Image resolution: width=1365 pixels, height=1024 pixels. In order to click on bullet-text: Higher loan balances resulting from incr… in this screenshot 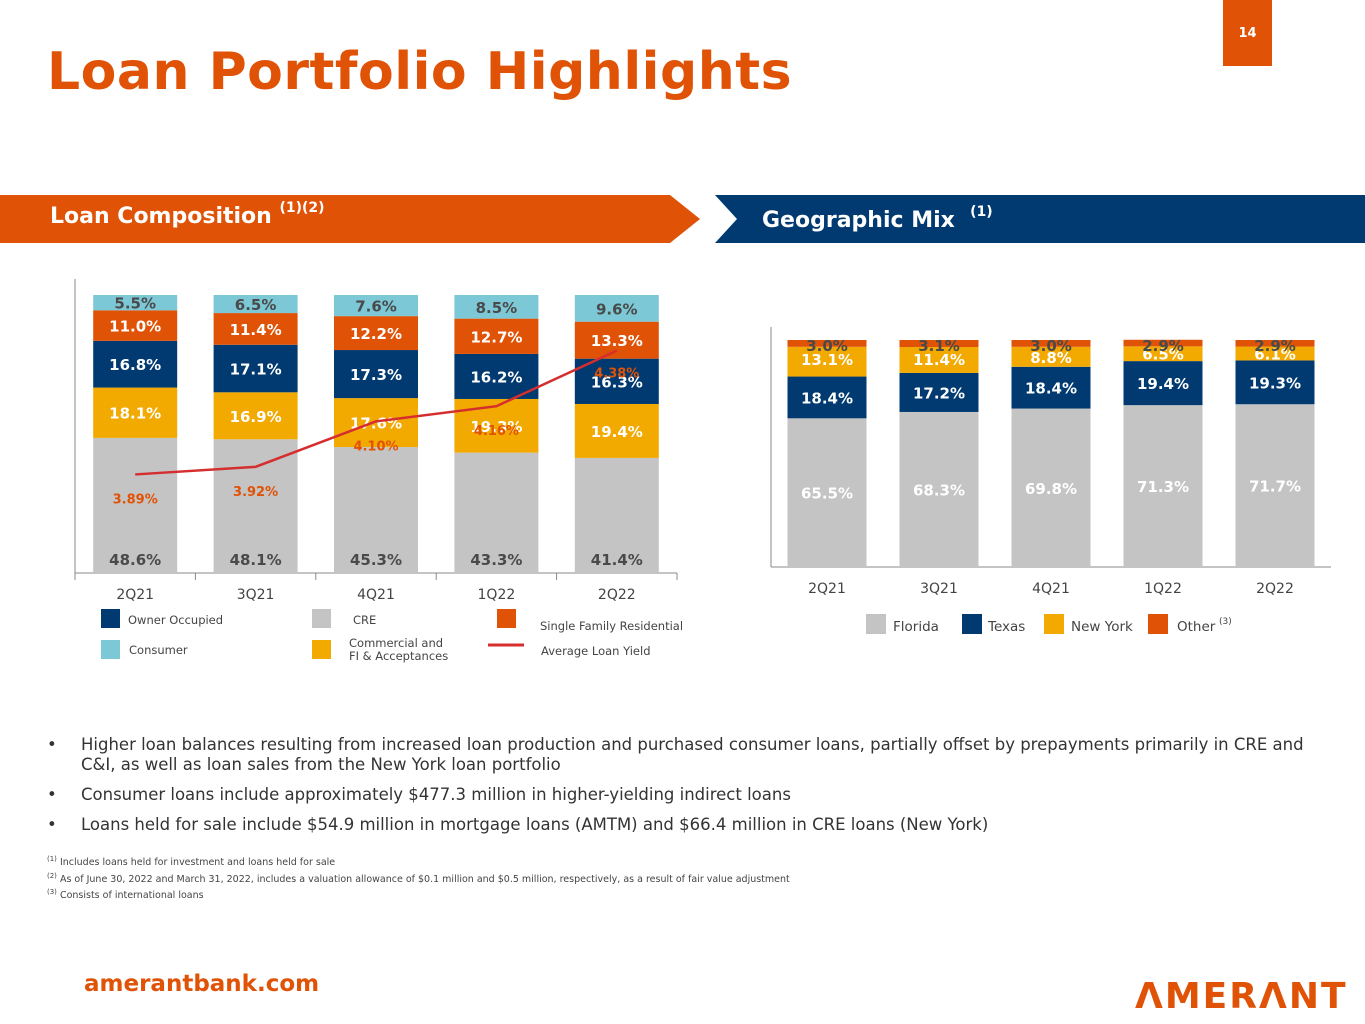, I will do `click(692, 754)`.